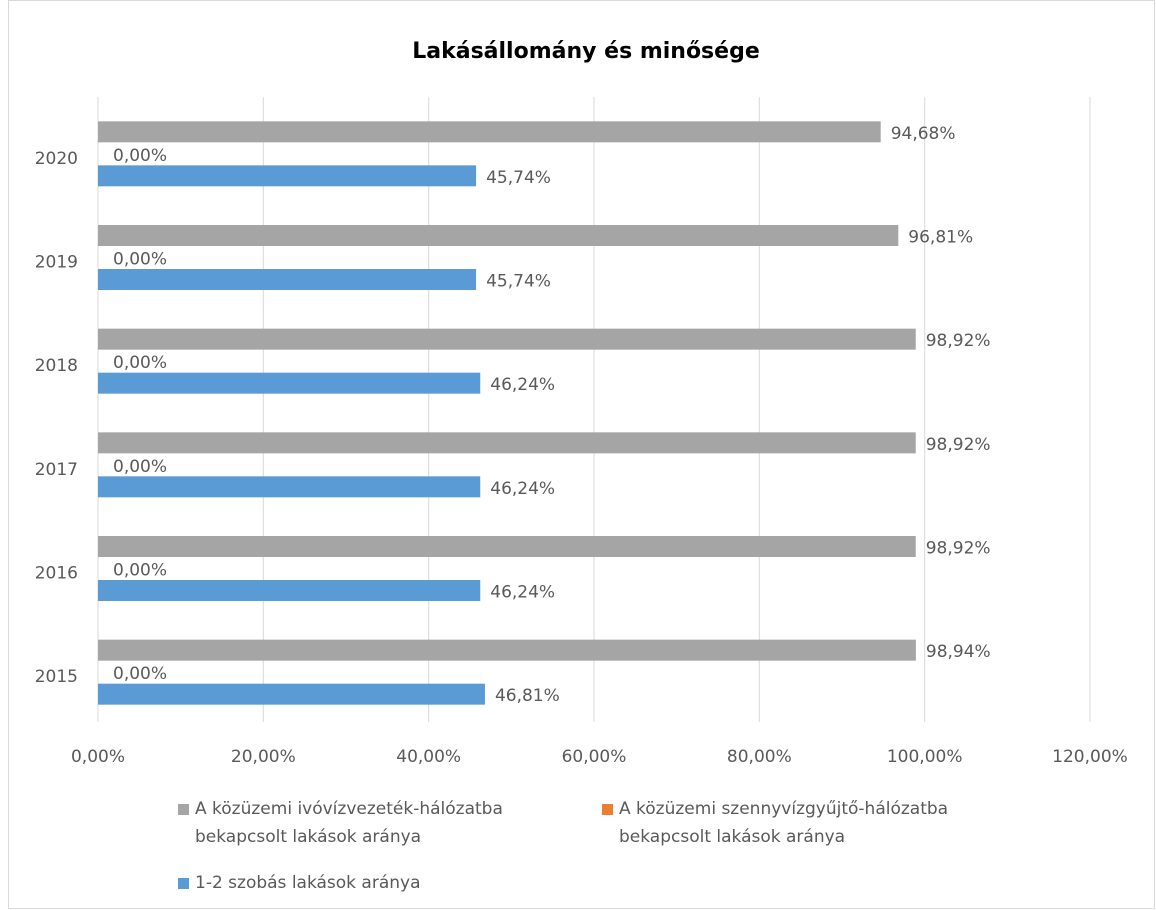 The width and height of the screenshot is (1156, 910). Describe the element at coordinates (527, 696) in the screenshot. I see `data-label: 46,81%` at that location.